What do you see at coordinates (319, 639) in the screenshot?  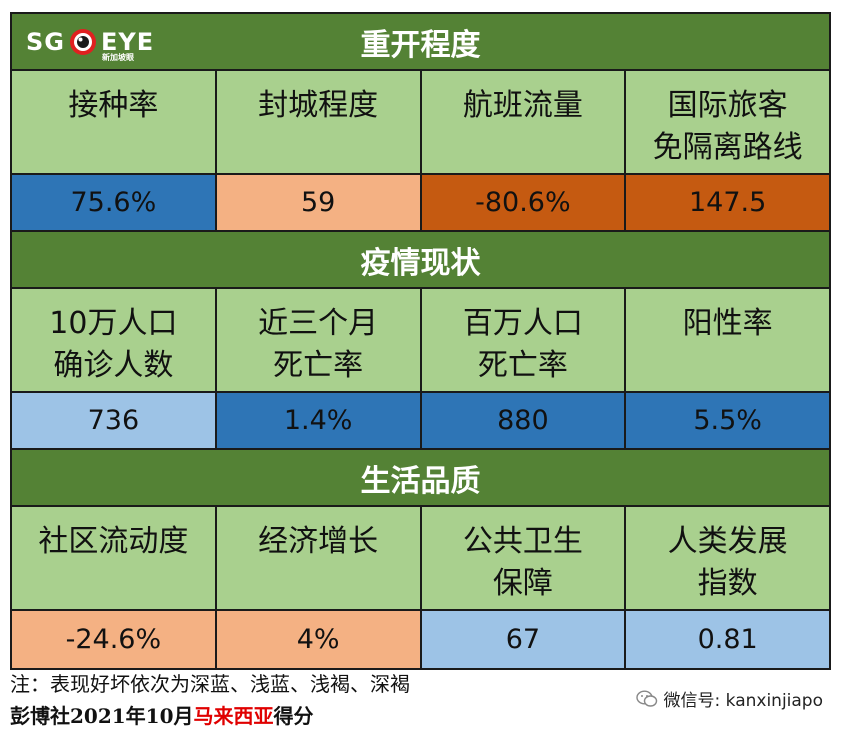 I see `value-cell: 4%` at bounding box center [319, 639].